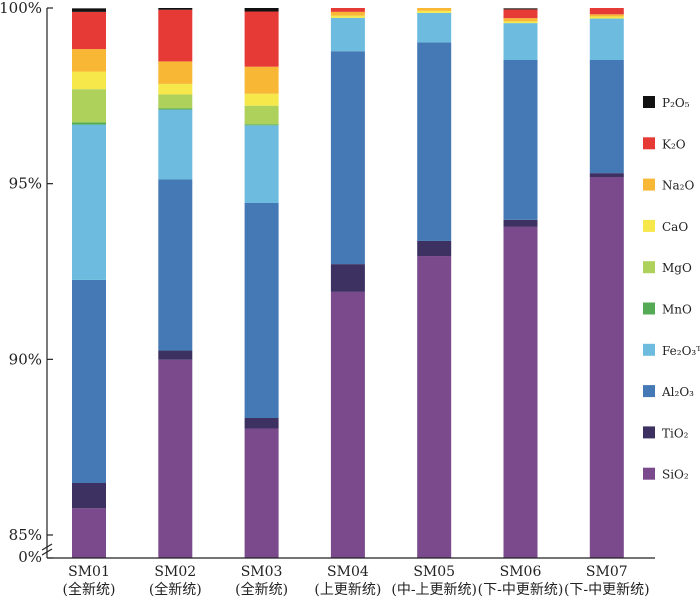 The height and width of the screenshot is (597, 700). I want to click on legend-label-7: CaO, so click(675, 227).